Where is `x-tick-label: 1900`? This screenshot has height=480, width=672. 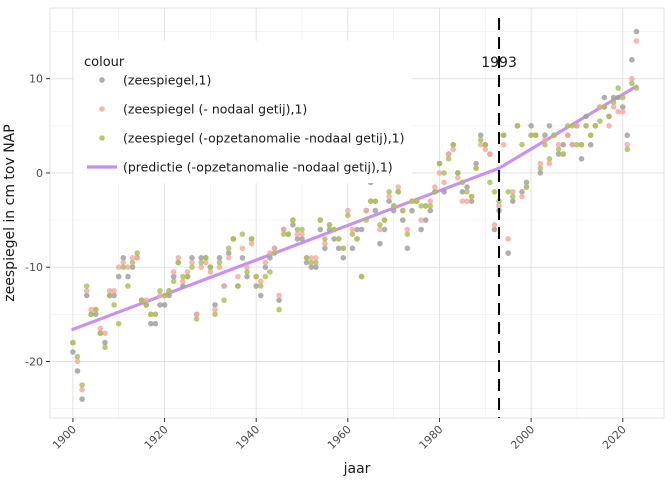
x-tick-label: 1900 is located at coordinates (64, 437).